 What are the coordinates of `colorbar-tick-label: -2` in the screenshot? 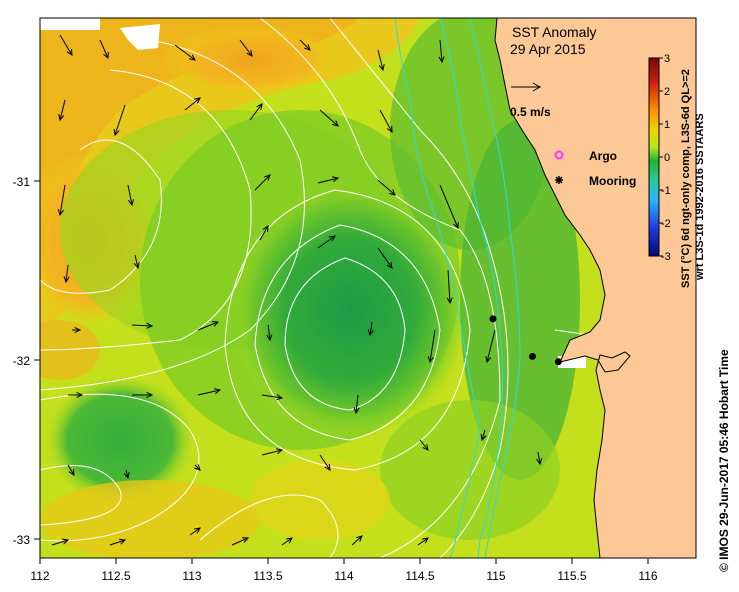 It's located at (666, 224).